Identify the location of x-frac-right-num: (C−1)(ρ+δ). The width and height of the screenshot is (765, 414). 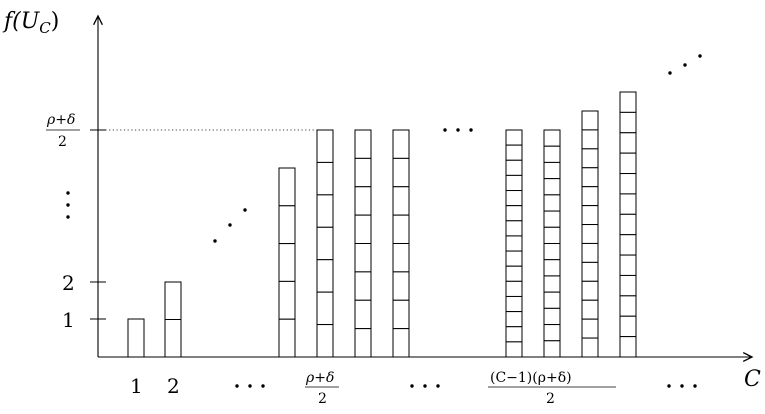
(531, 378).